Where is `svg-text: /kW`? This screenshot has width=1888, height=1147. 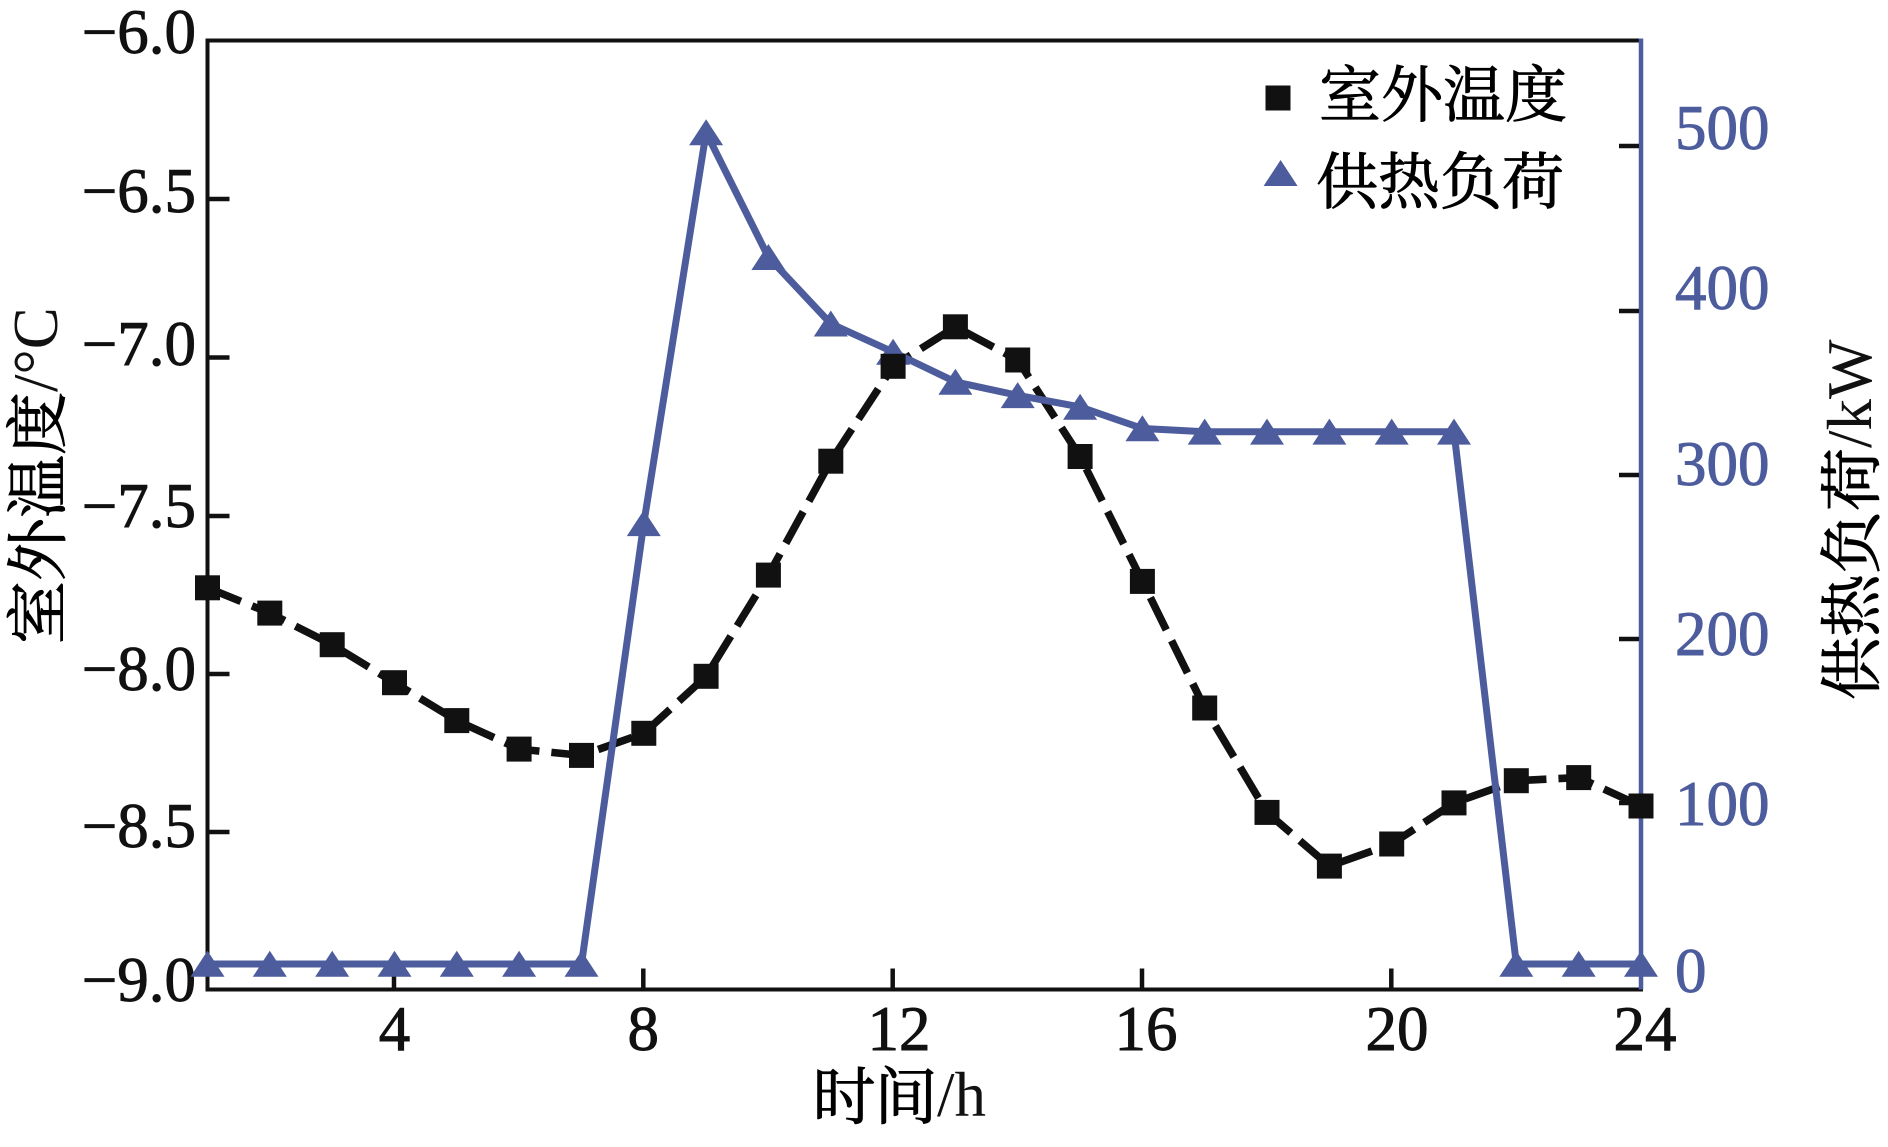 svg-text: /kW is located at coordinates (1850, 393).